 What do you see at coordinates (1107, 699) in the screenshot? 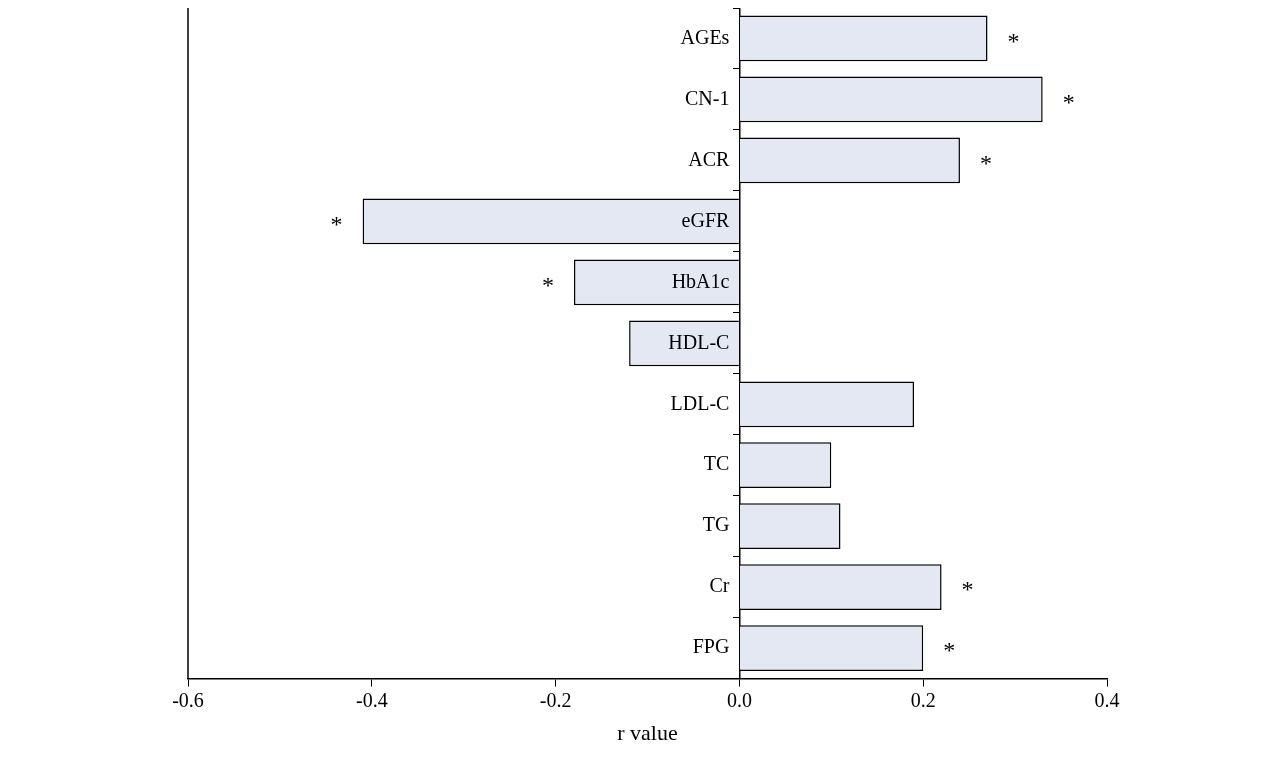
I see `x-tick-label: 0.4` at bounding box center [1107, 699].